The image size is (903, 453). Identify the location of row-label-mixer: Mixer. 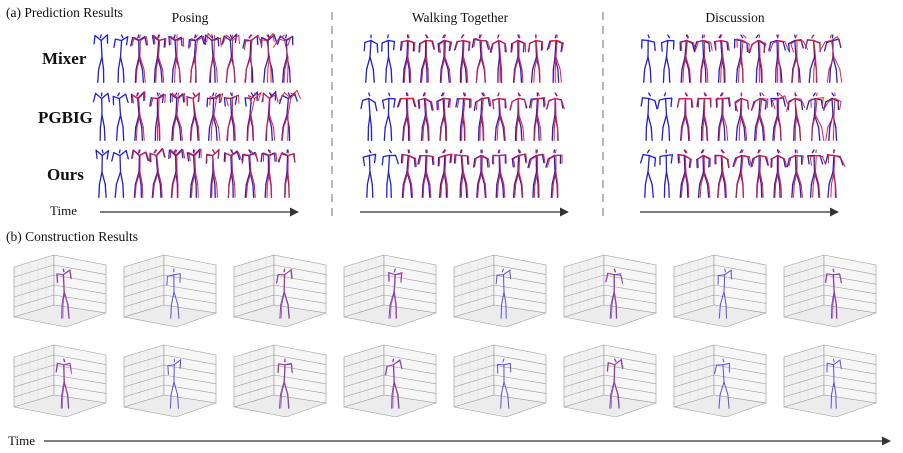
(64, 58).